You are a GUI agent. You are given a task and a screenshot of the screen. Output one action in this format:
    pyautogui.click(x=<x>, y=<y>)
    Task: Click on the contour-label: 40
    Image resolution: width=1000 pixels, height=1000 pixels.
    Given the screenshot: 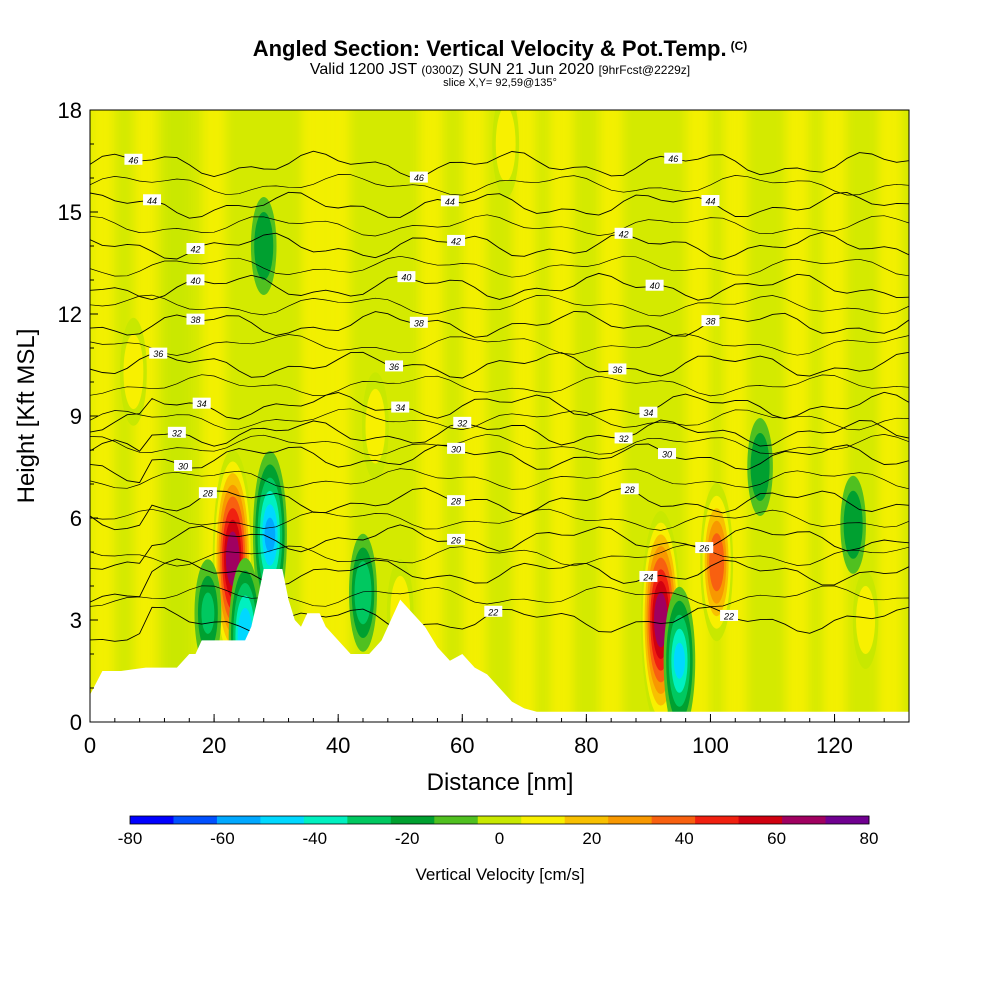 What is the action you would take?
    pyautogui.click(x=195, y=281)
    